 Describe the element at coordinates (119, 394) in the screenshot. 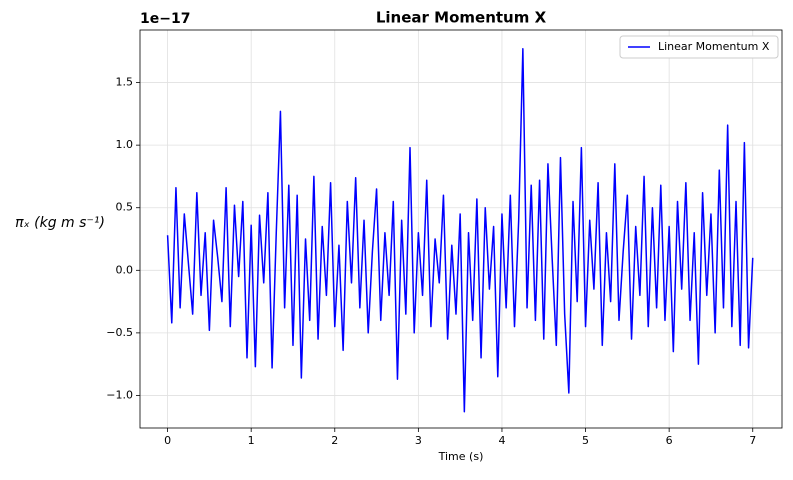

I see `y-tick-label: −1.0` at that location.